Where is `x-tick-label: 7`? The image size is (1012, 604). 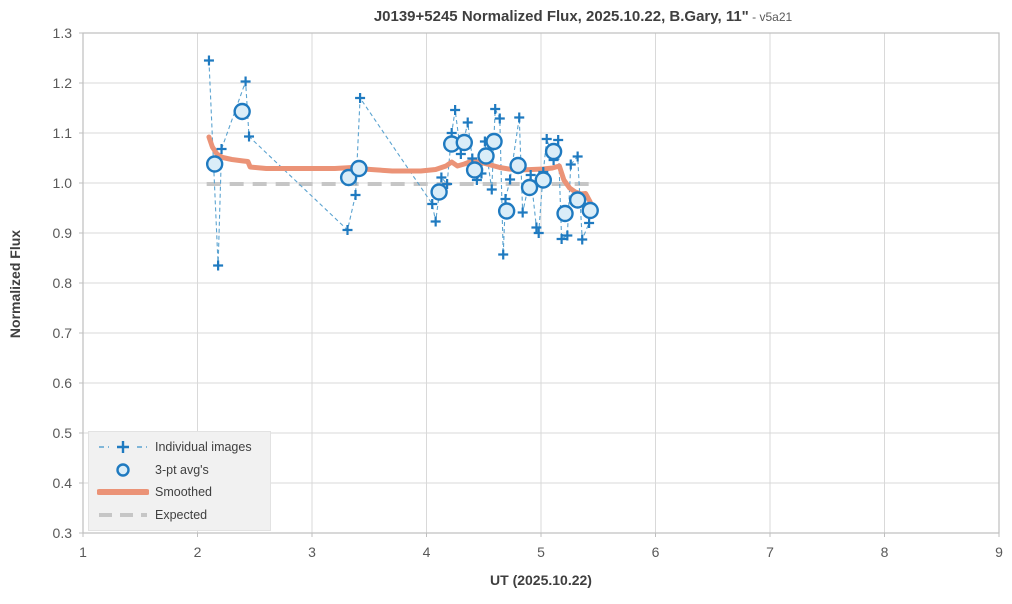 x-tick-label: 7 is located at coordinates (770, 552).